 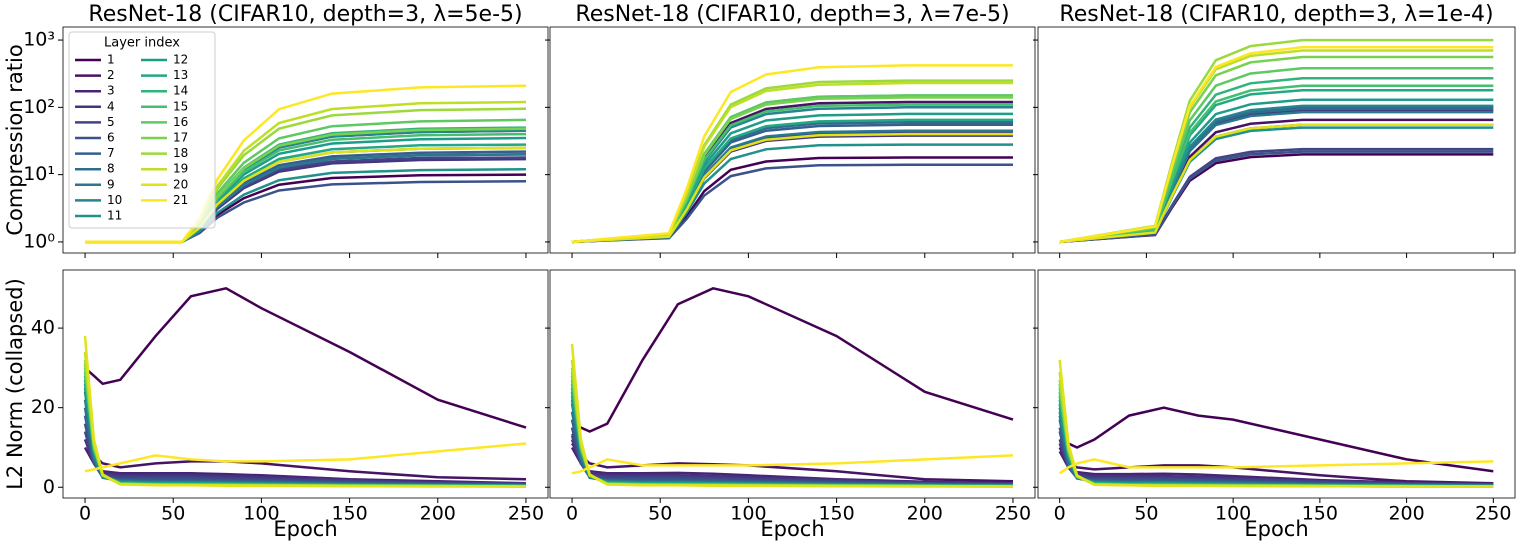 What do you see at coordinates (180, 122) in the screenshot?
I see `legend-label: 16` at bounding box center [180, 122].